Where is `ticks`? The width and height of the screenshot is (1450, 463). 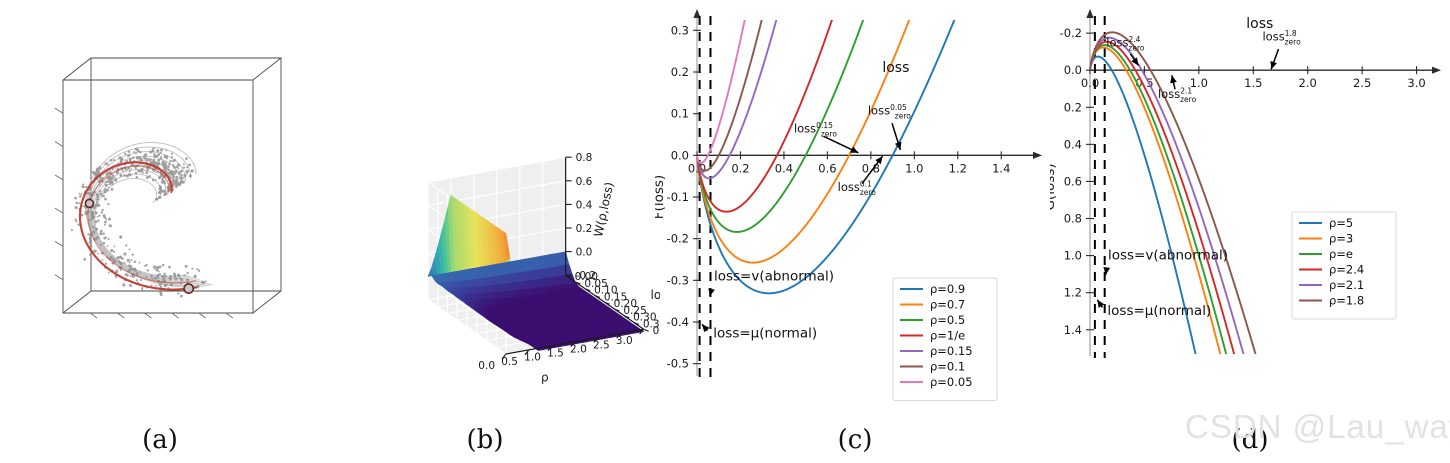 ticks is located at coordinates (1252, 181).